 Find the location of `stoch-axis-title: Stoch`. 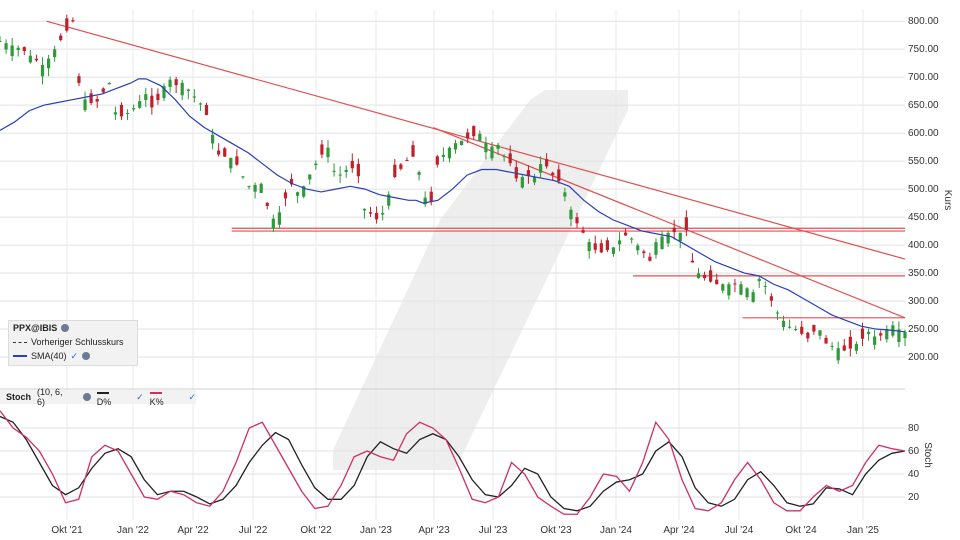

stoch-axis-title: Stoch is located at coordinates (927, 455).